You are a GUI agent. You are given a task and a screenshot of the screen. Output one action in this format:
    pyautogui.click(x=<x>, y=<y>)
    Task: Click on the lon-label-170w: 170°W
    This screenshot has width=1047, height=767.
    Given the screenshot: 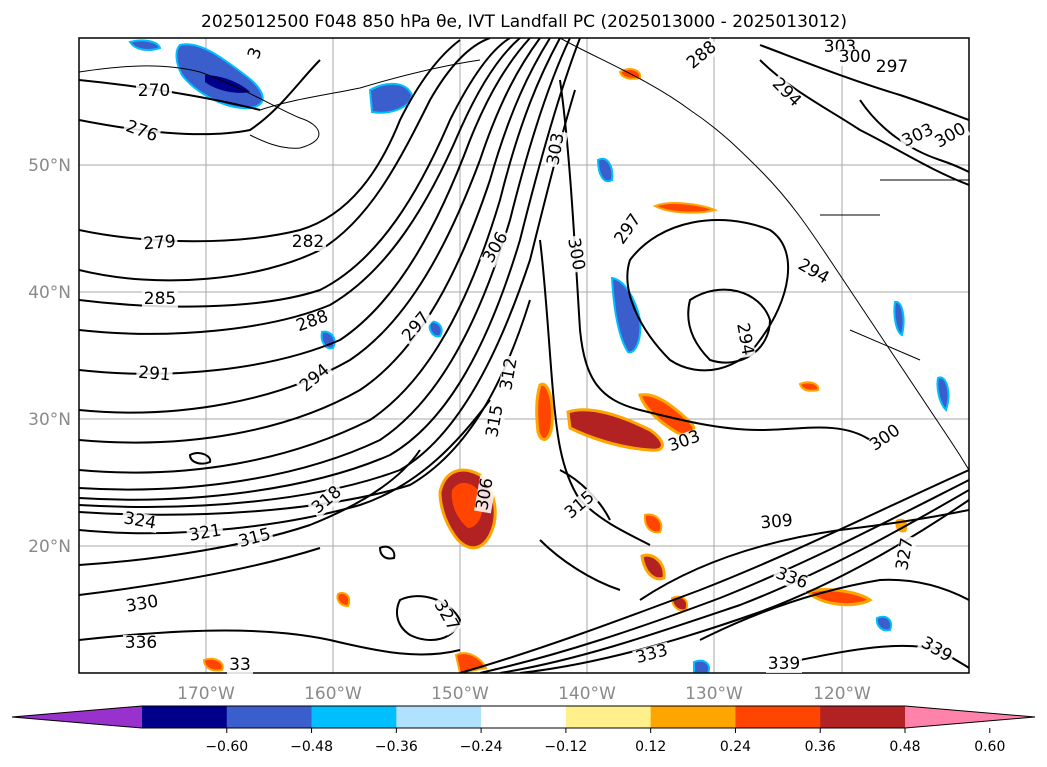 What is the action you would take?
    pyautogui.click(x=206, y=694)
    